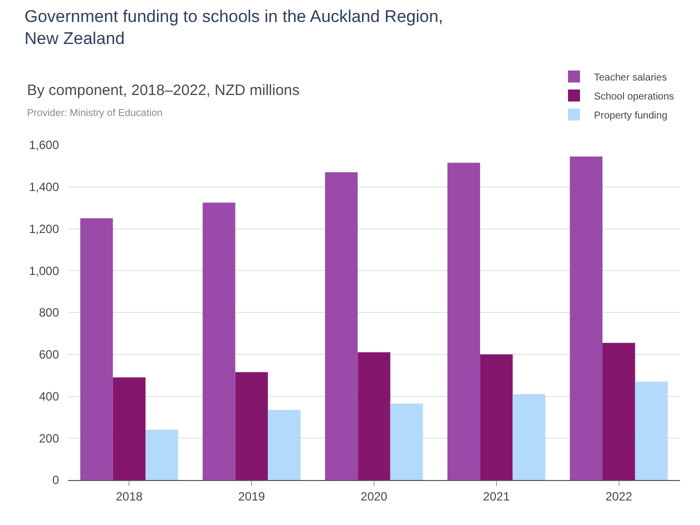  Describe the element at coordinates (49, 438) in the screenshot. I see `y-tick-label: 200` at that location.